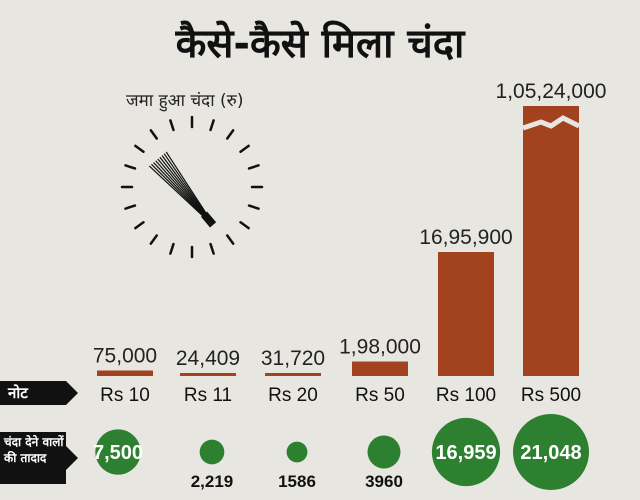  Describe the element at coordinates (465, 237) in the screenshot. I see `bar-value-label: 16,95,900` at that location.